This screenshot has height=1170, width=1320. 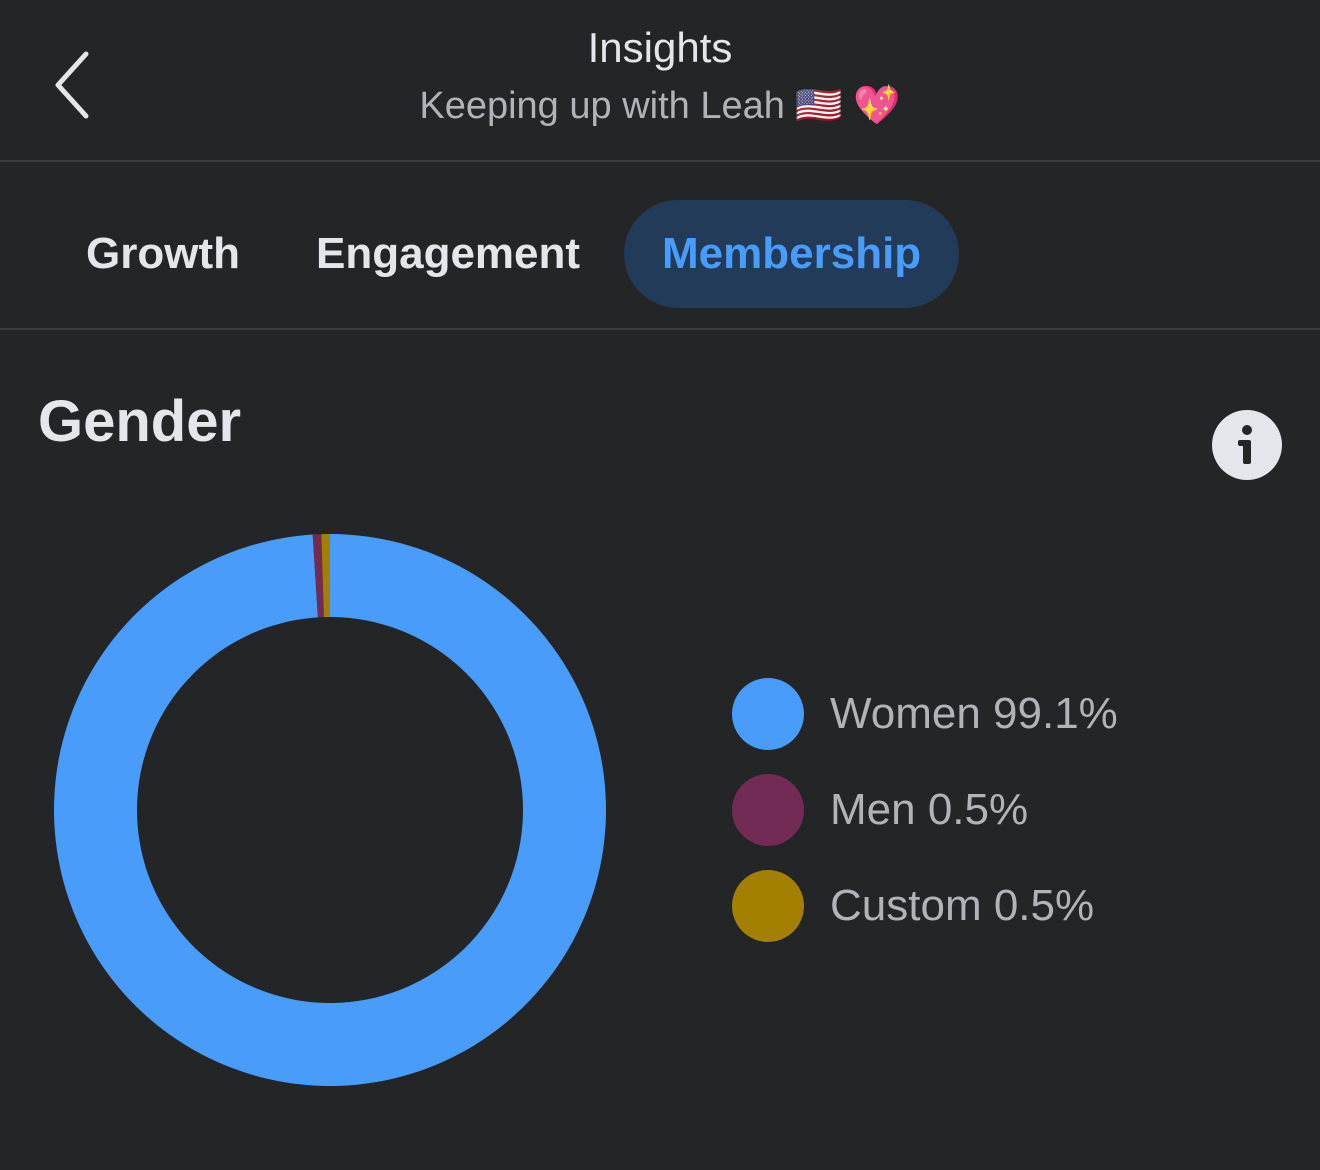 What do you see at coordinates (962, 905) in the screenshot?
I see `legend-label-custom: Custom 0.5%` at bounding box center [962, 905].